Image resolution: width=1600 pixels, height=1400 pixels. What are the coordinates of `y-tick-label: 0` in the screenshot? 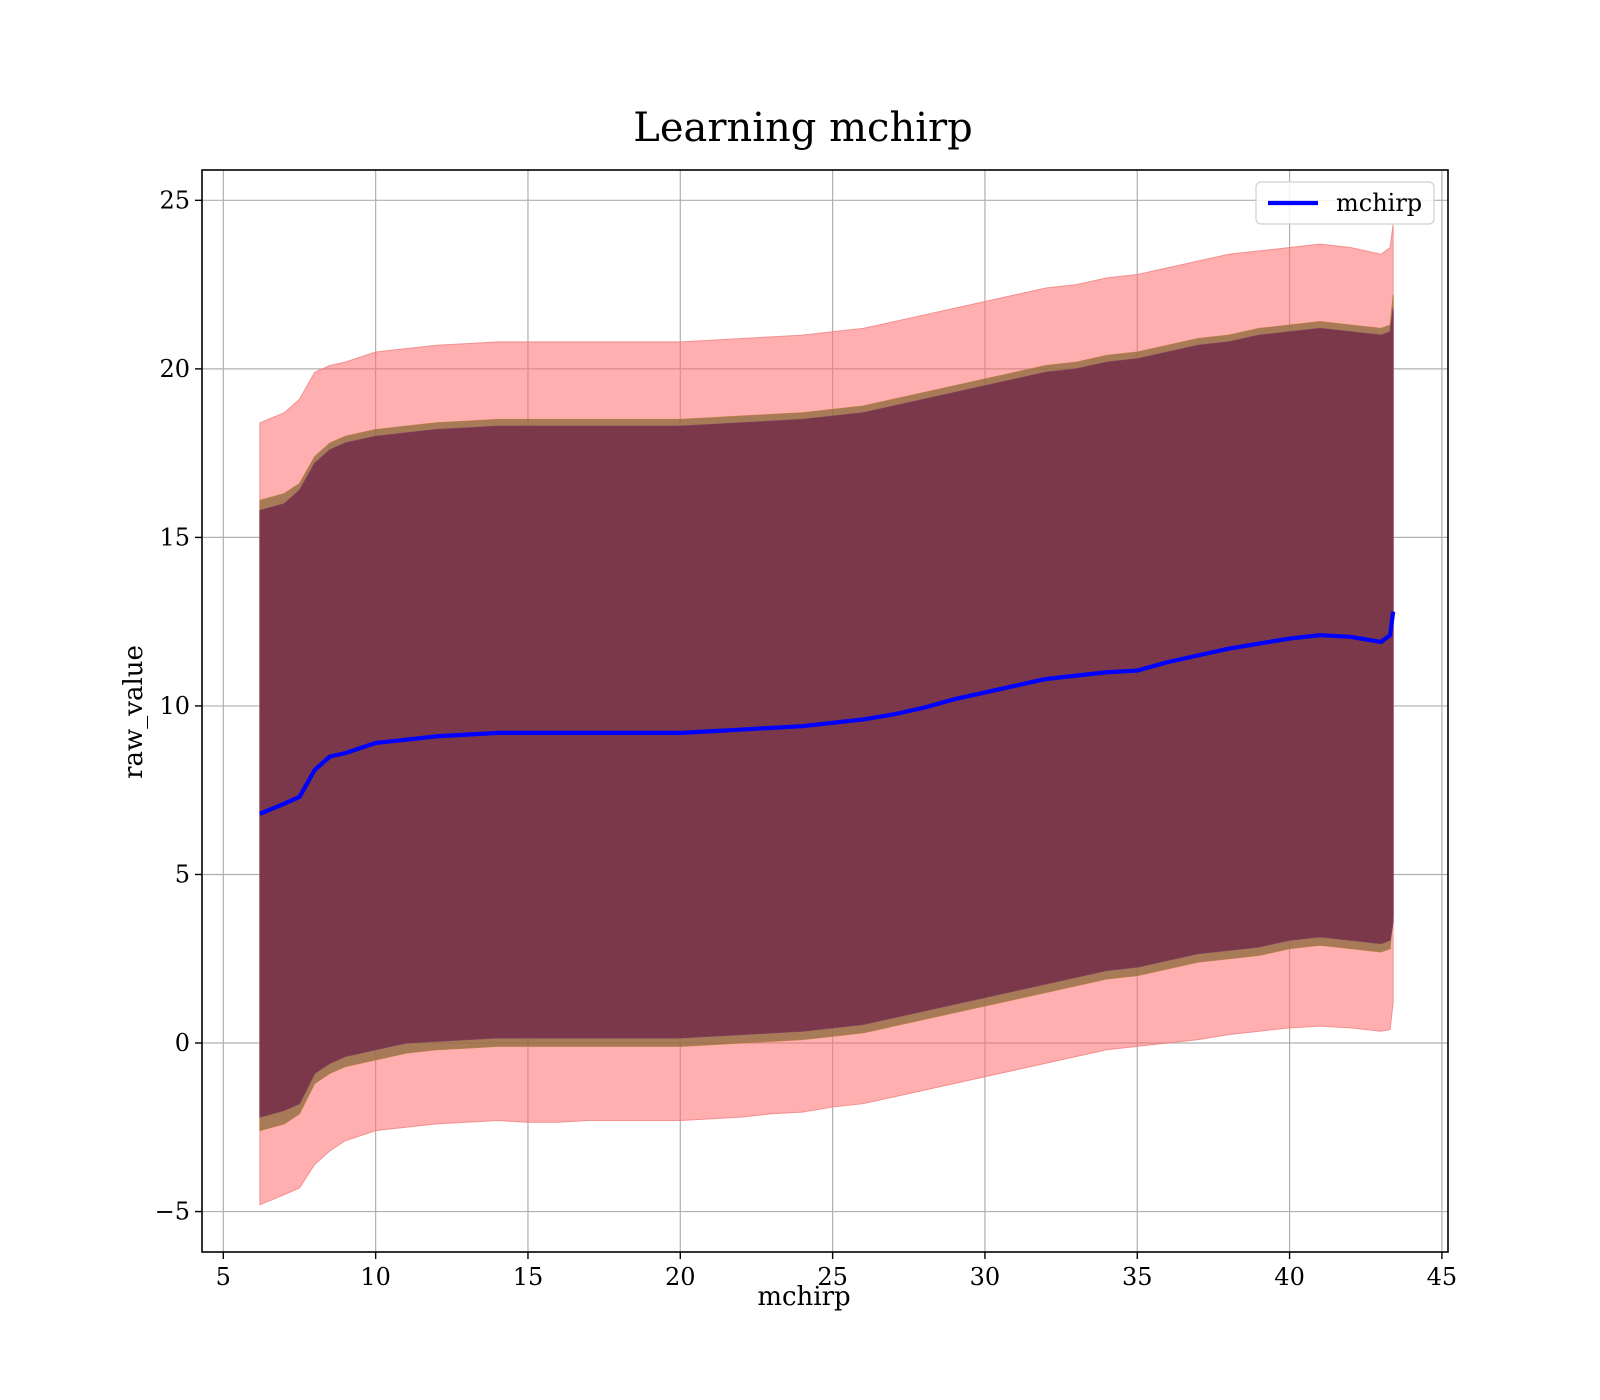 It's located at (182, 1043).